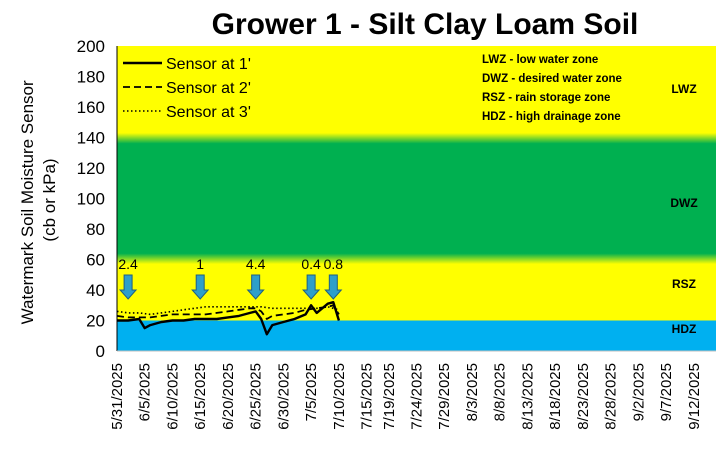  I want to click on rain-label-2: 1, so click(200, 264).